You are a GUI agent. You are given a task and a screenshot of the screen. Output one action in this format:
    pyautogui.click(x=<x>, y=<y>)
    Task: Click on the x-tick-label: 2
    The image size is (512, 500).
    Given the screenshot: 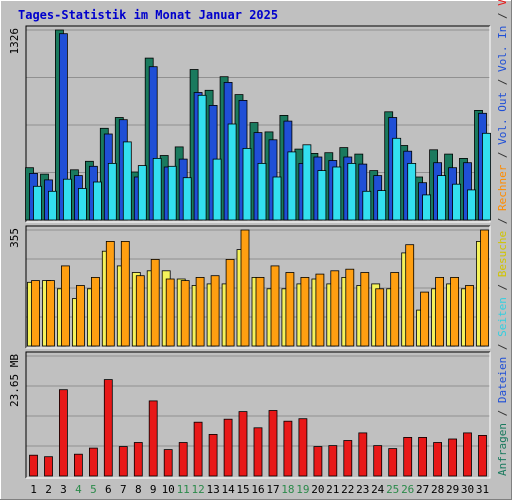 What is the action you would take?
    pyautogui.click(x=48, y=489)
    